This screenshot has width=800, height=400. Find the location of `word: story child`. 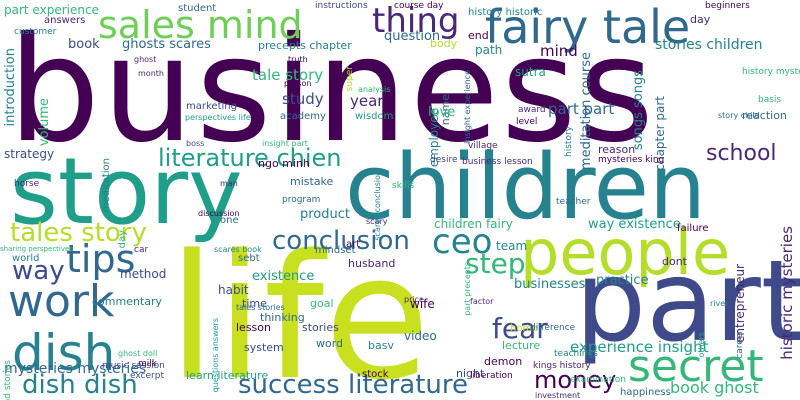

word: story child is located at coordinates (739, 115).